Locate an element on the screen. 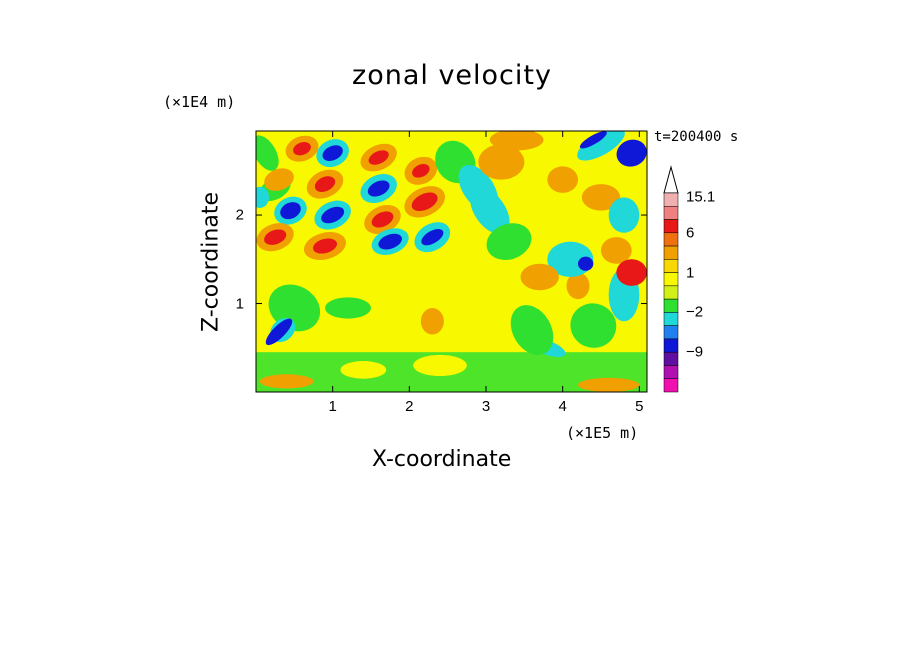 The width and height of the screenshot is (904, 654). x-axis-label: X-coordinate is located at coordinates (442, 459).